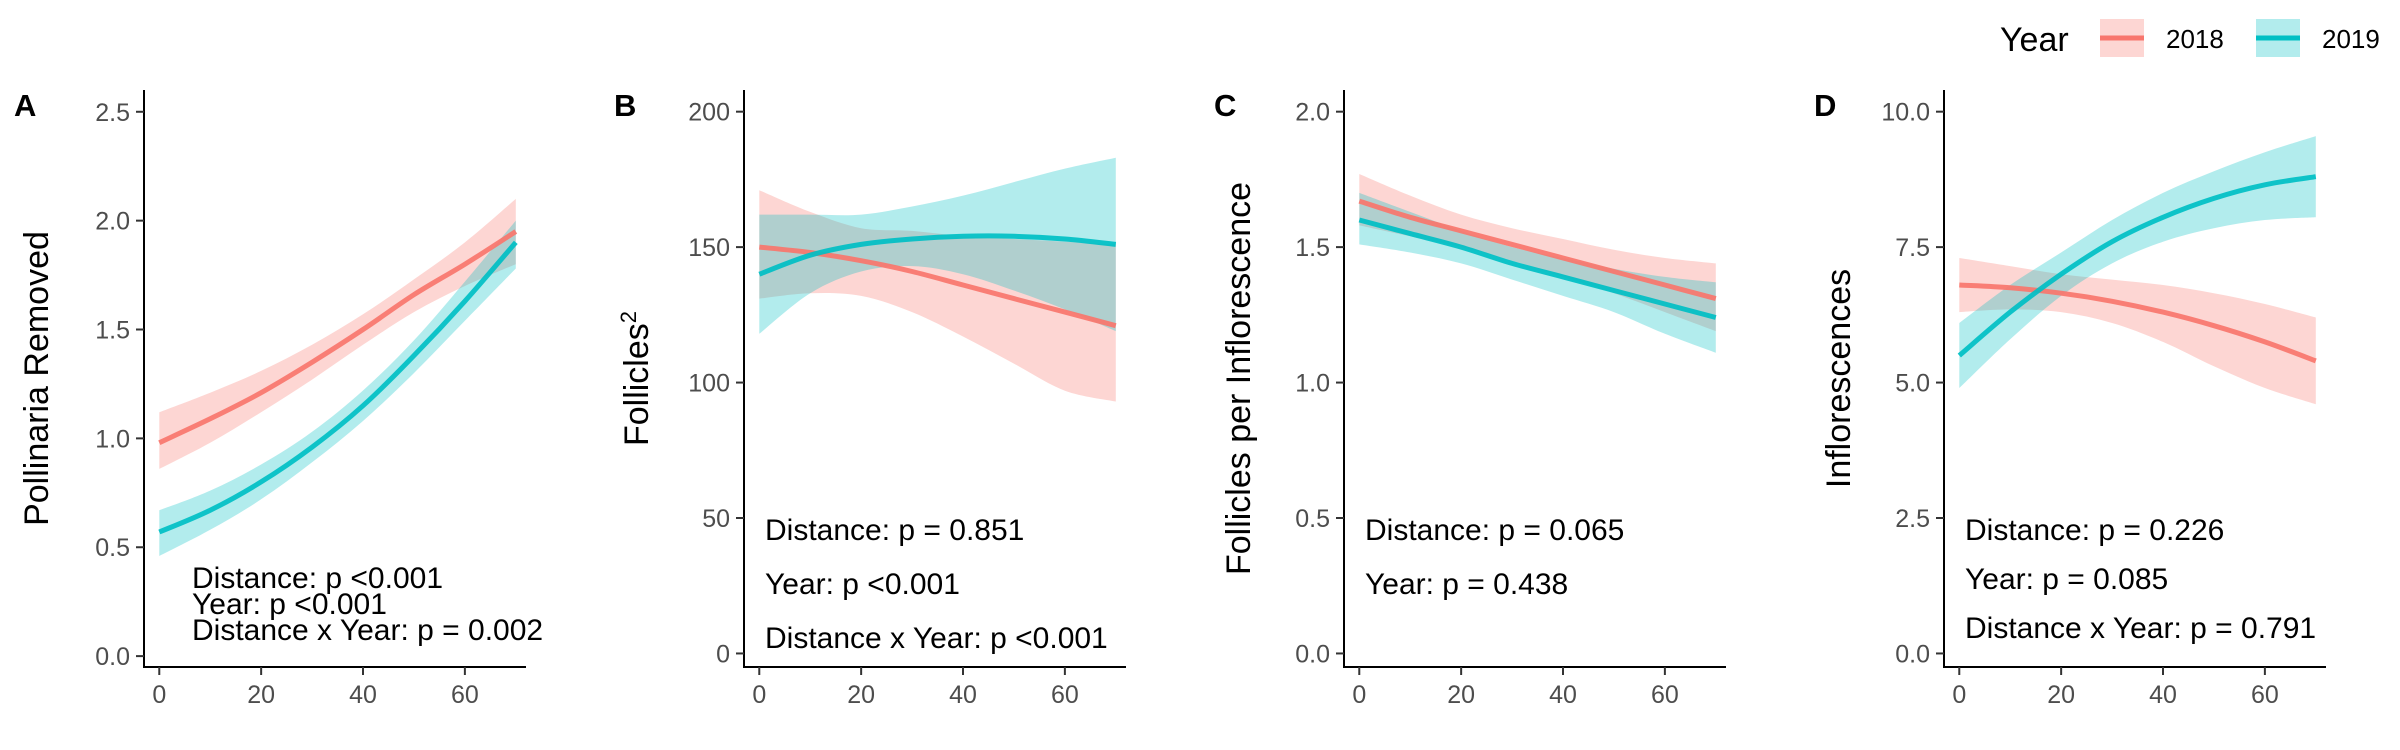  Describe the element at coordinates (709, 248) in the screenshot. I see `y-tick-label: 150` at that location.